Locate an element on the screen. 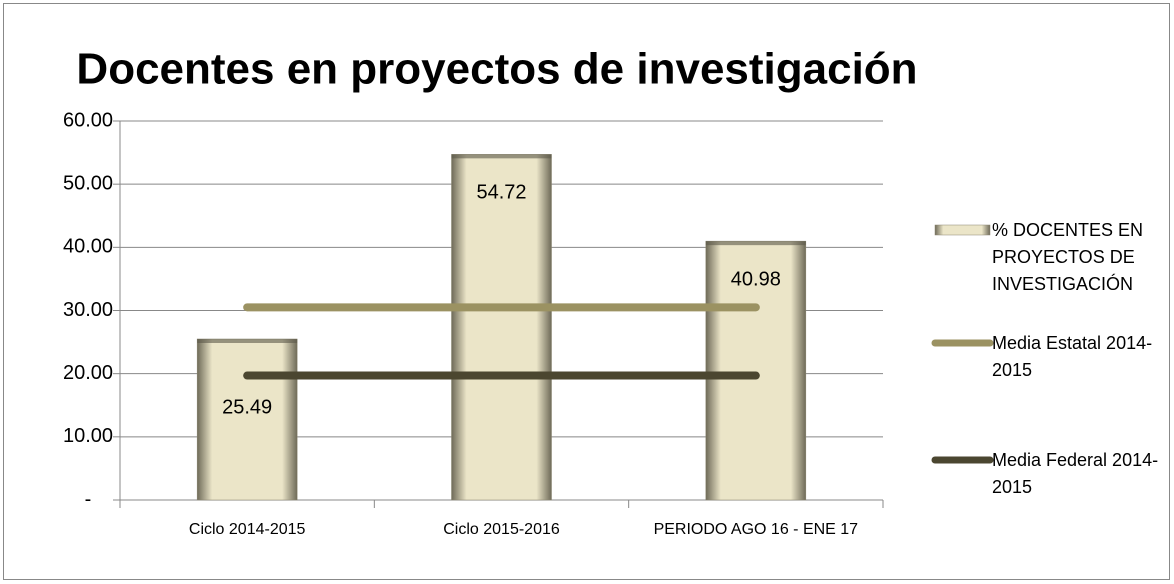 The image size is (1174, 584). y-tick-label: 40.00 is located at coordinates (88, 247).